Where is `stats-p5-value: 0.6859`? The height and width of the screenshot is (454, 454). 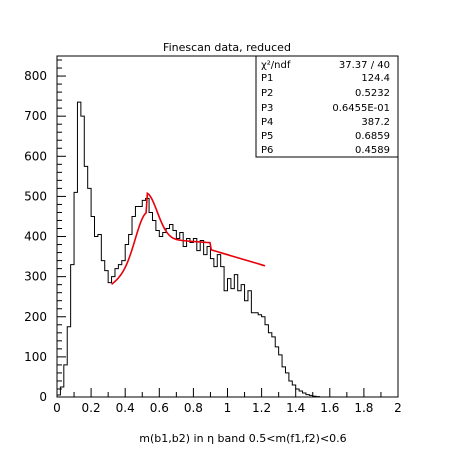 stats-p5-value: 0.6859 is located at coordinates (372, 136).